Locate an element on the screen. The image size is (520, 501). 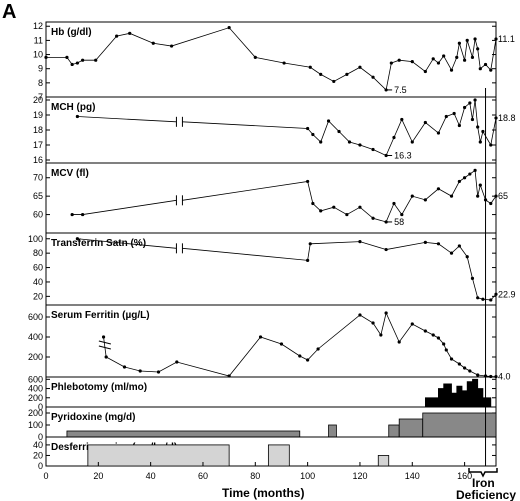
end-value-label: 65 is located at coordinates (503, 196).